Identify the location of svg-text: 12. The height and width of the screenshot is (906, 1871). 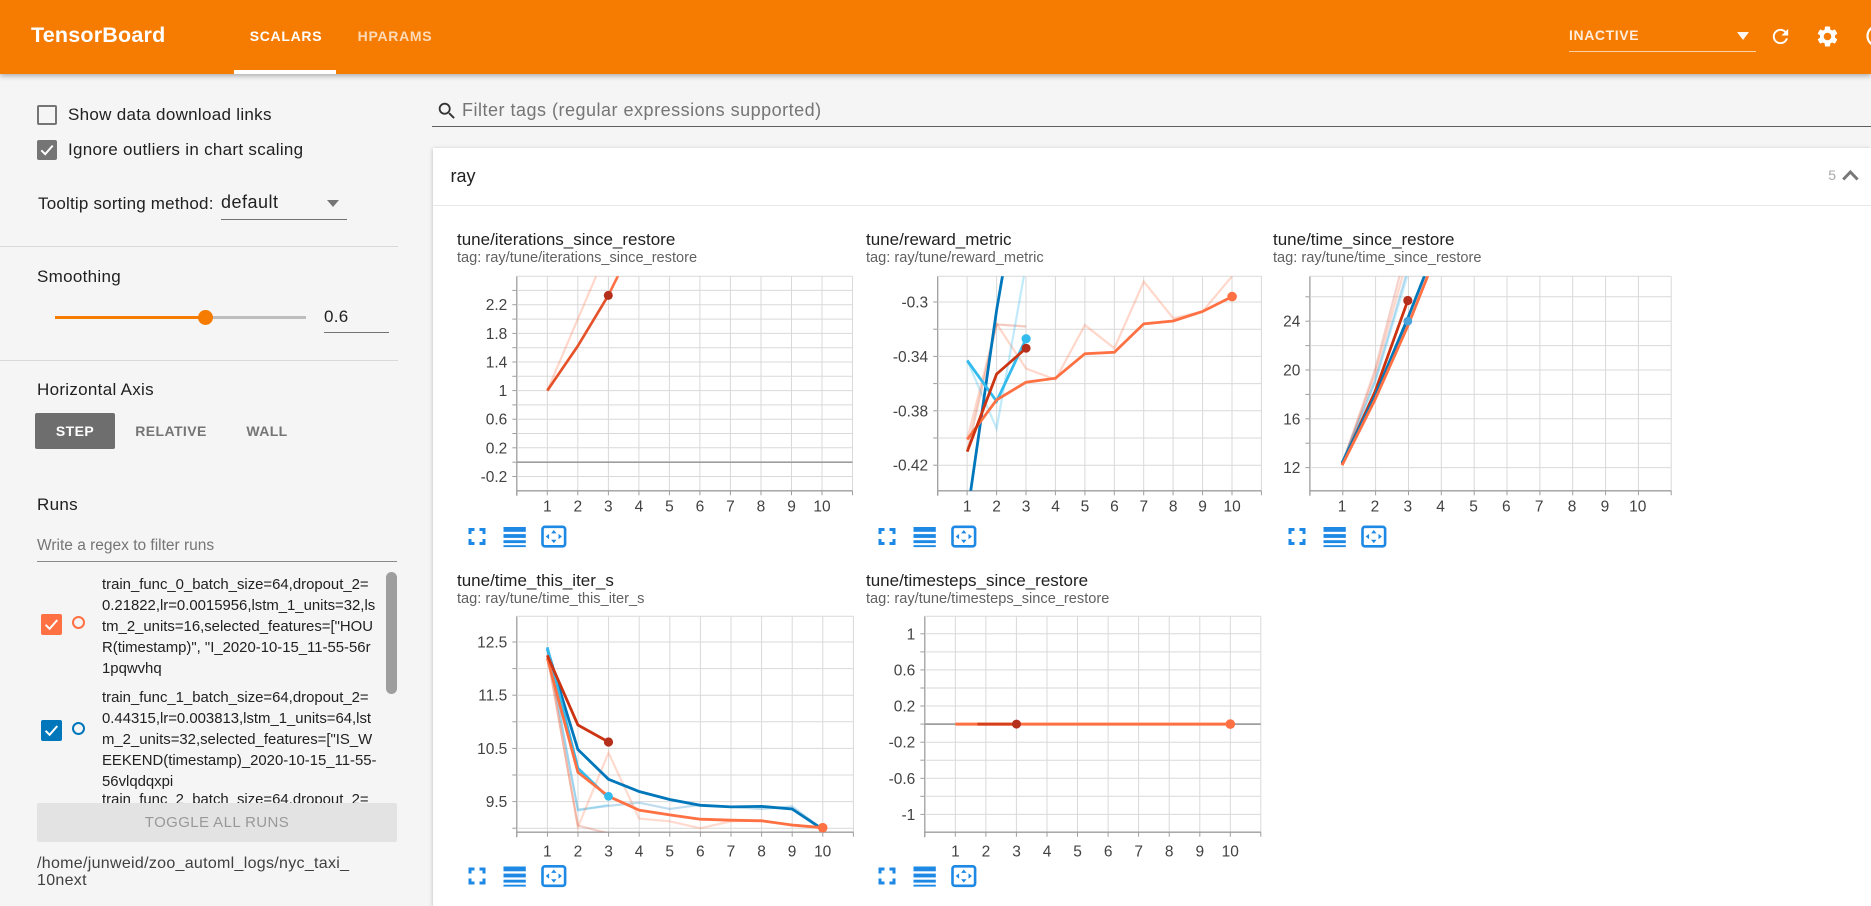
(1291, 468).